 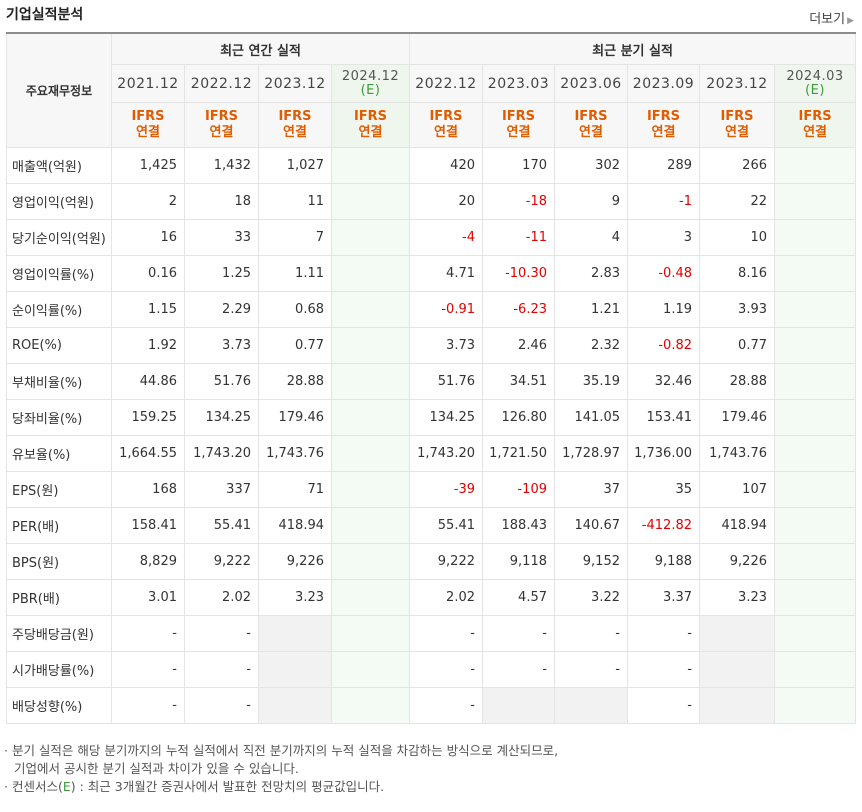 What do you see at coordinates (156, 768) in the screenshot?
I see `footnote-1-cont: 기업에서 공시한 분기 실적과 차이가 있을 수 있습니다.` at bounding box center [156, 768].